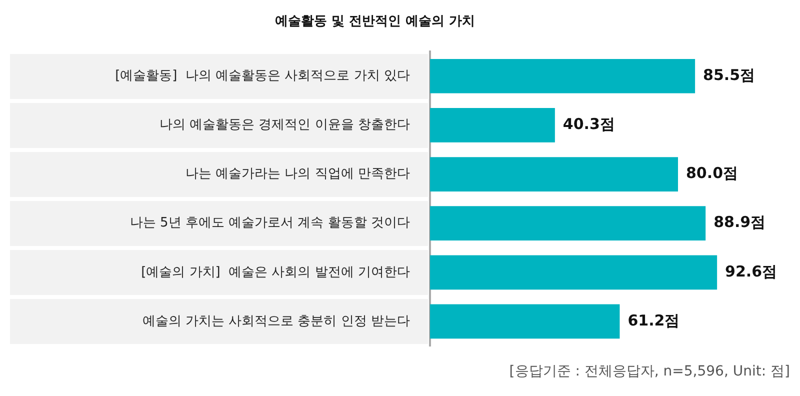 This screenshot has height=396, width=800. What do you see at coordinates (740, 222) in the screenshot?
I see `data-label: 88.9점` at bounding box center [740, 222].